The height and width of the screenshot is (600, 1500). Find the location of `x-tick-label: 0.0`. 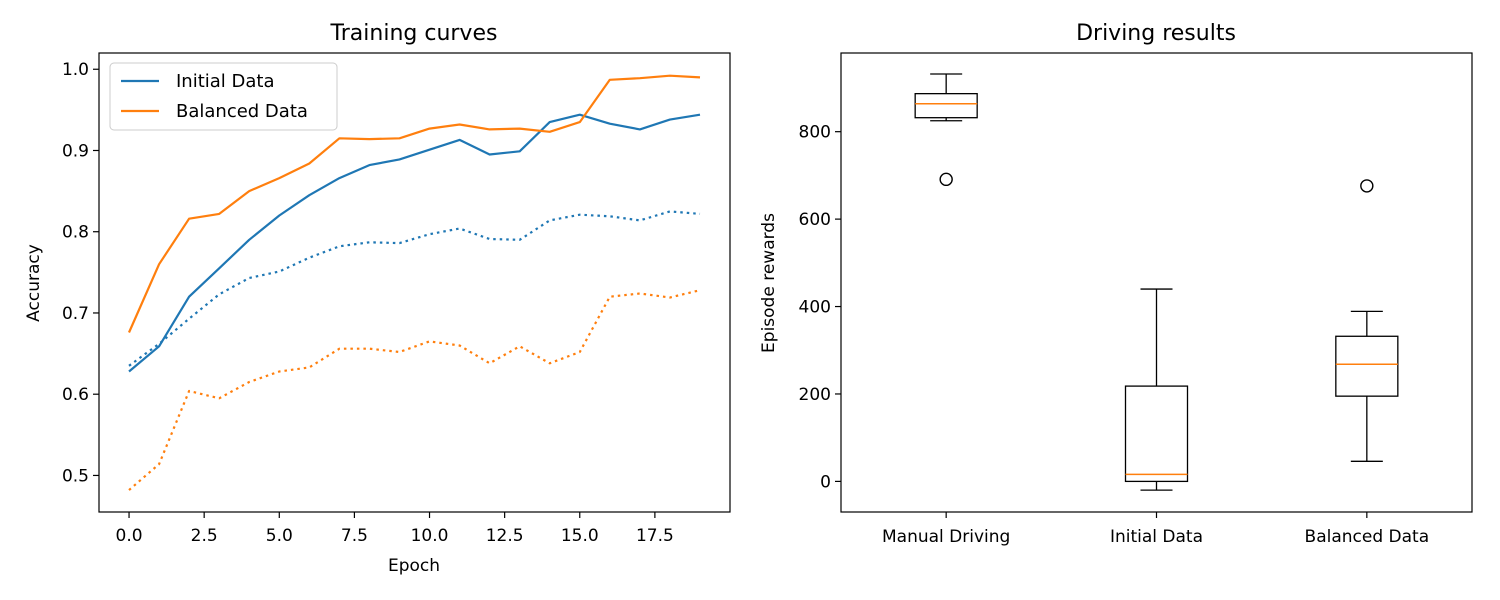

x-tick-label: 0.0 is located at coordinates (129, 536).